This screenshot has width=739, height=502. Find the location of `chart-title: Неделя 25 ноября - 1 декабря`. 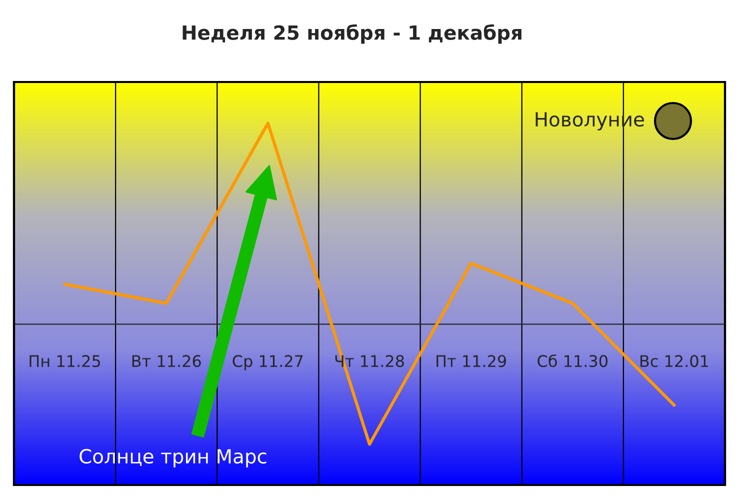

chart-title: Неделя 25 ноября - 1 декабря is located at coordinates (352, 34).